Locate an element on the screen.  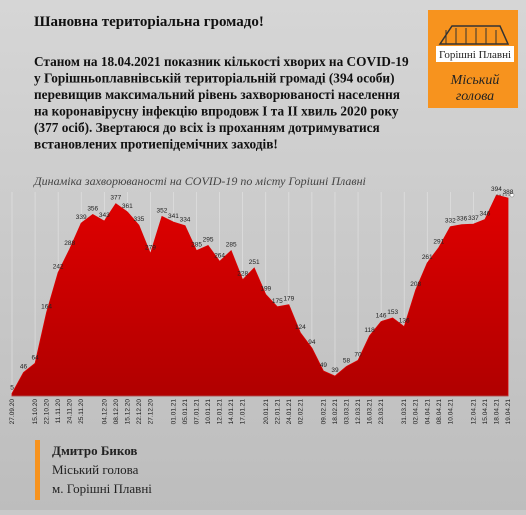
logo-role: Міський голова is located at coordinates (475, 88).